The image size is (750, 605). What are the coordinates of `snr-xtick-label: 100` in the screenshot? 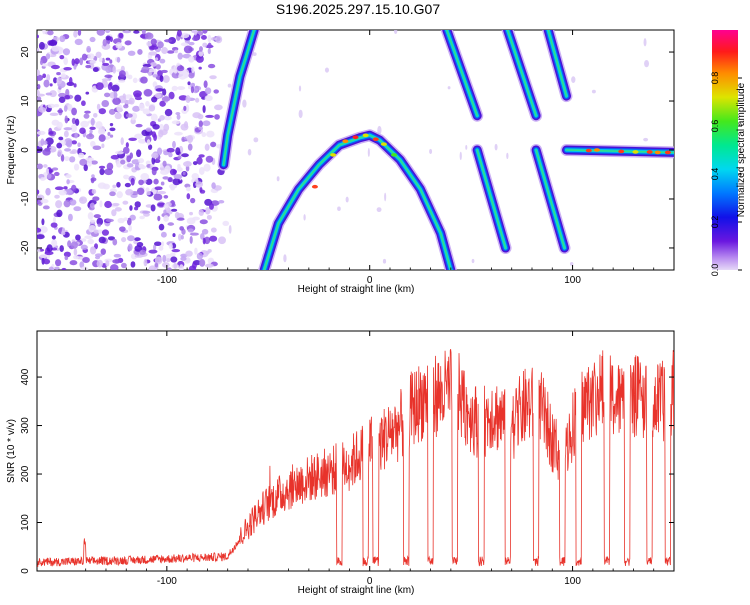 It's located at (572, 581).